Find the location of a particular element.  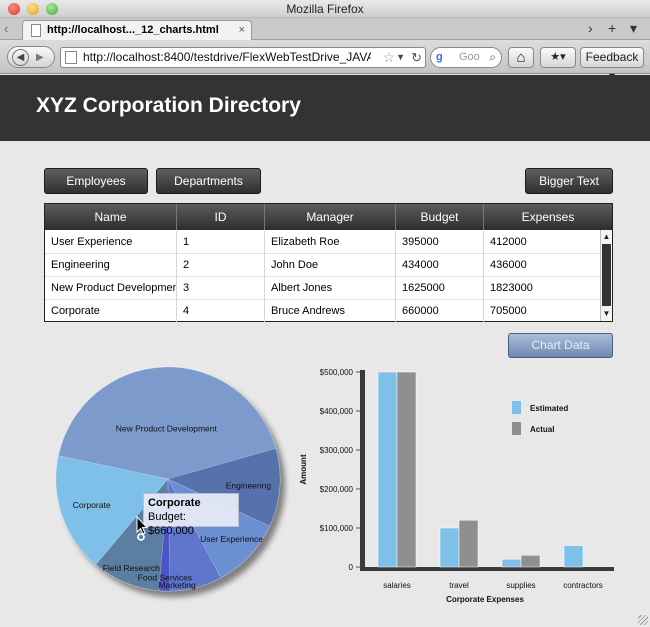

scroll-down-icon: ▼ is located at coordinates (606, 313).